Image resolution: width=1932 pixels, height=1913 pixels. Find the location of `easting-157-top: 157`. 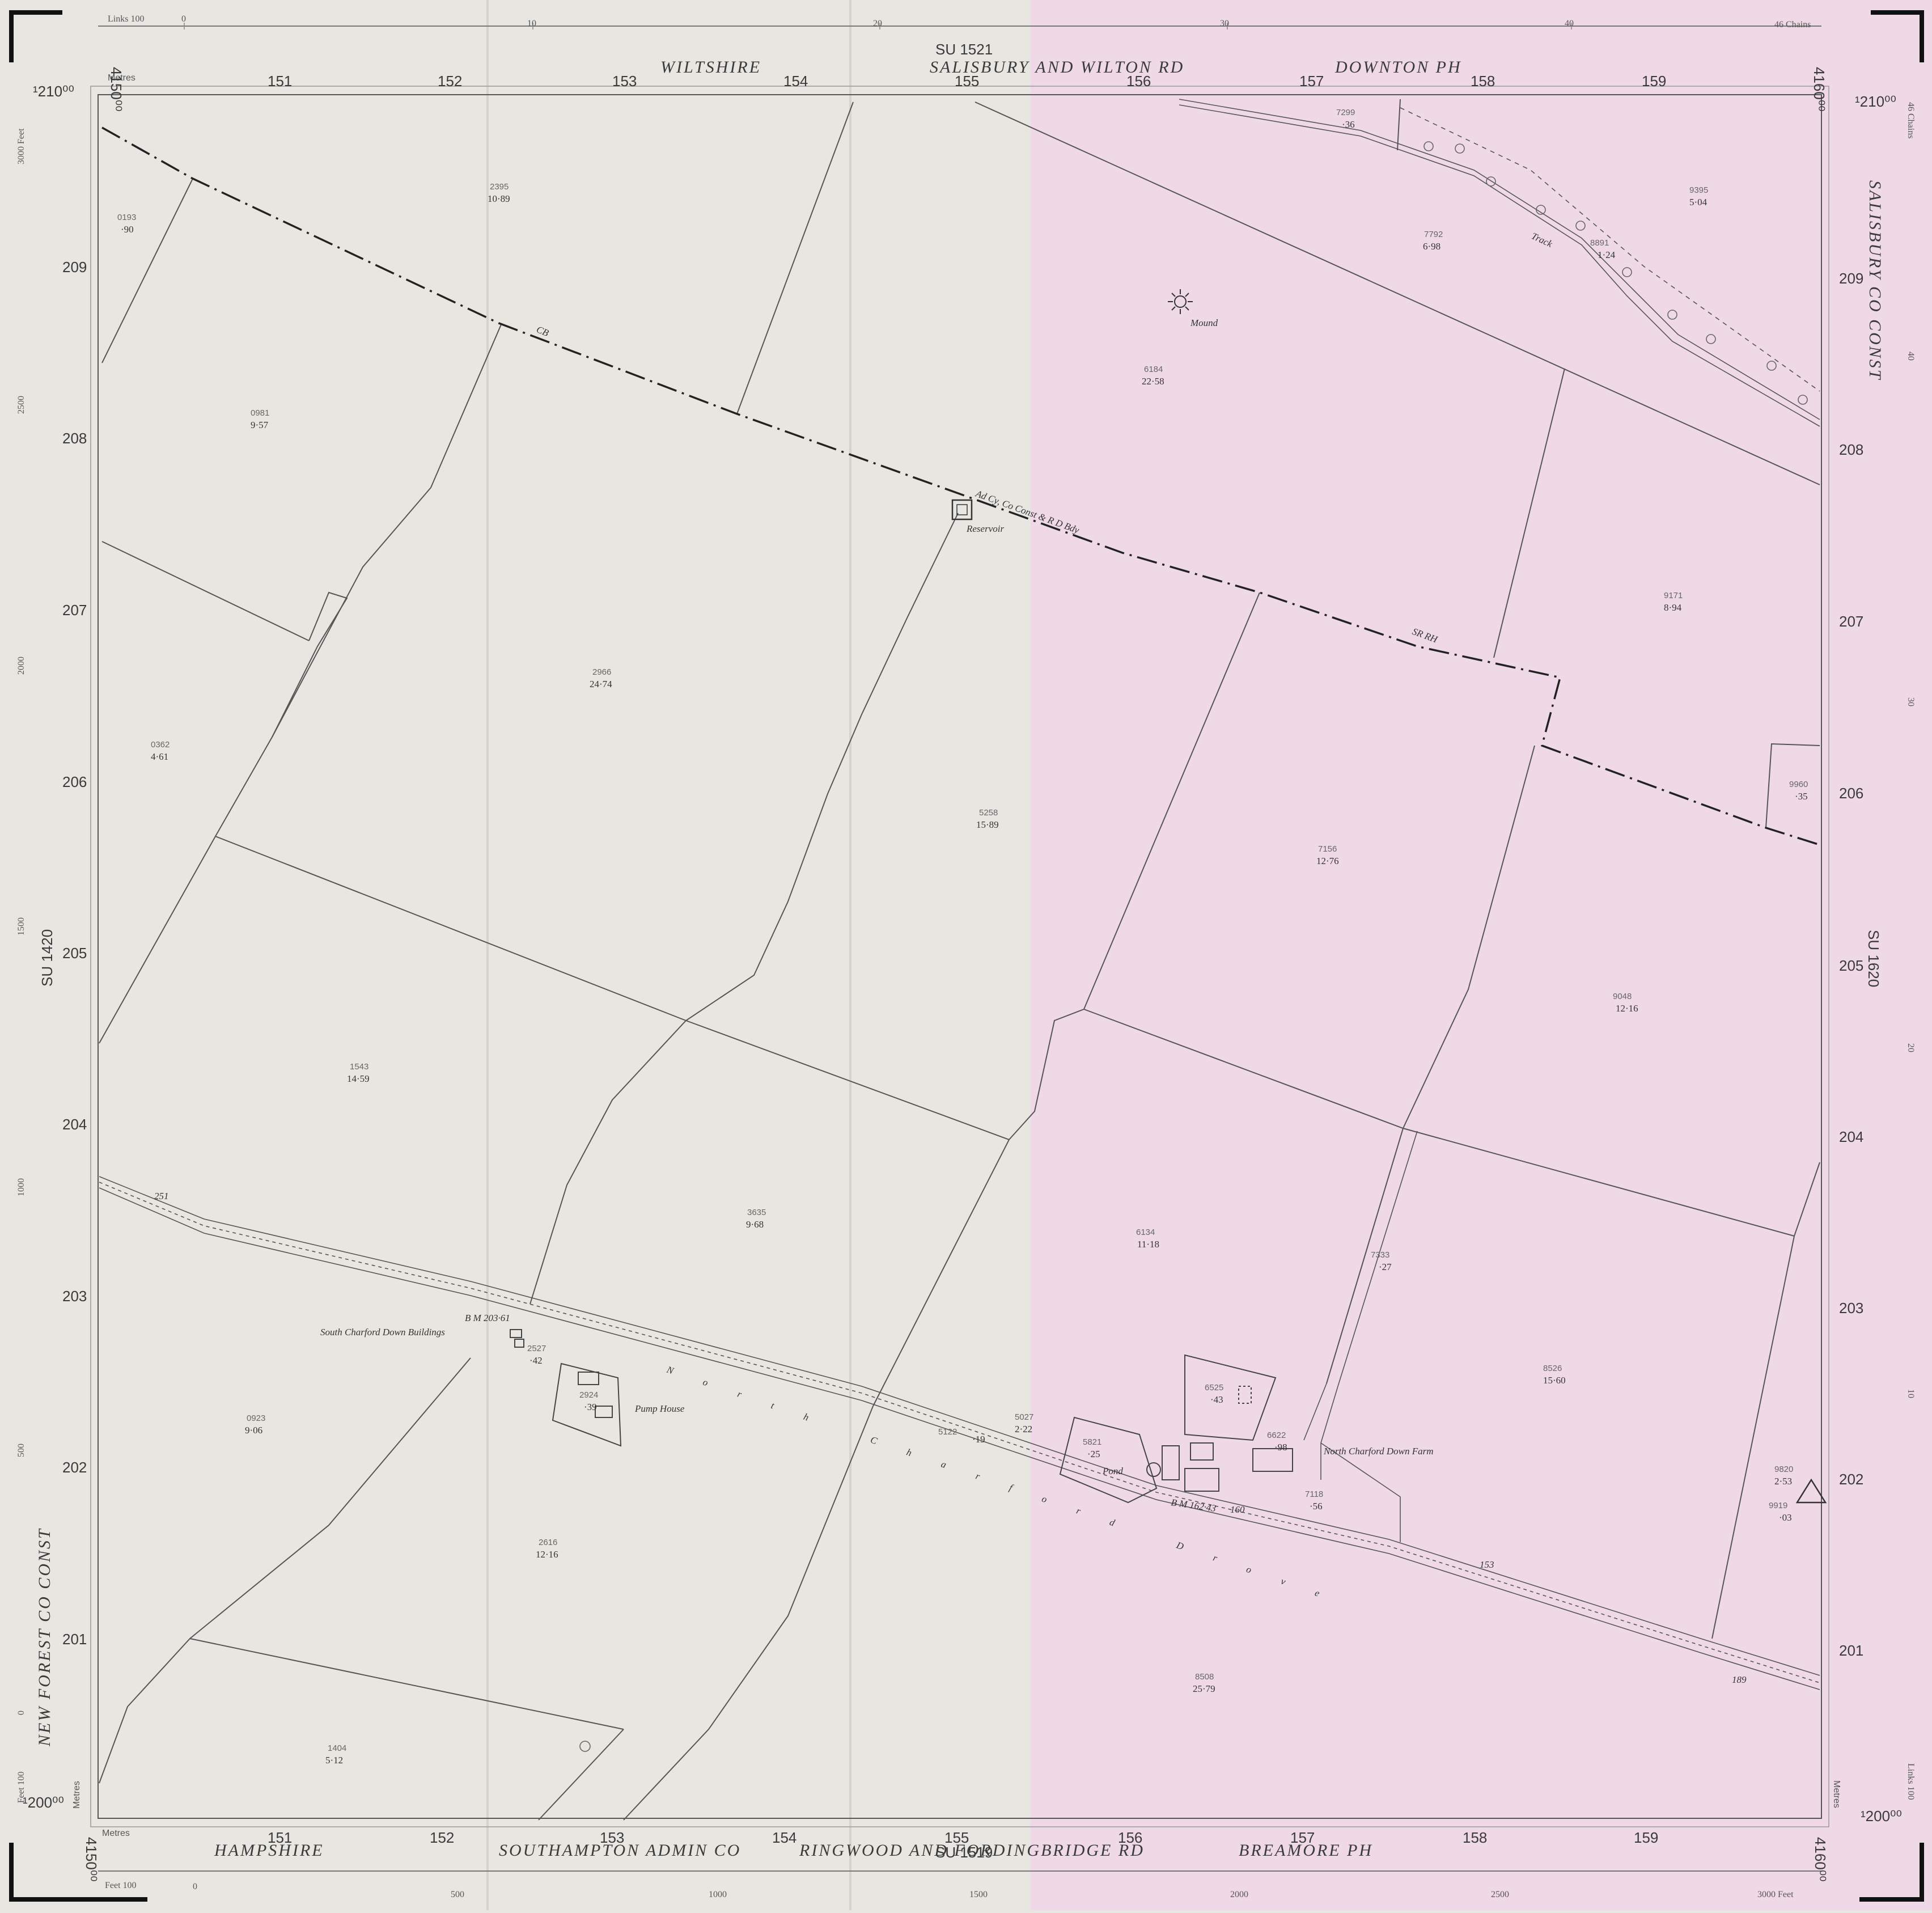

easting-157-top: 157 is located at coordinates (1311, 81).